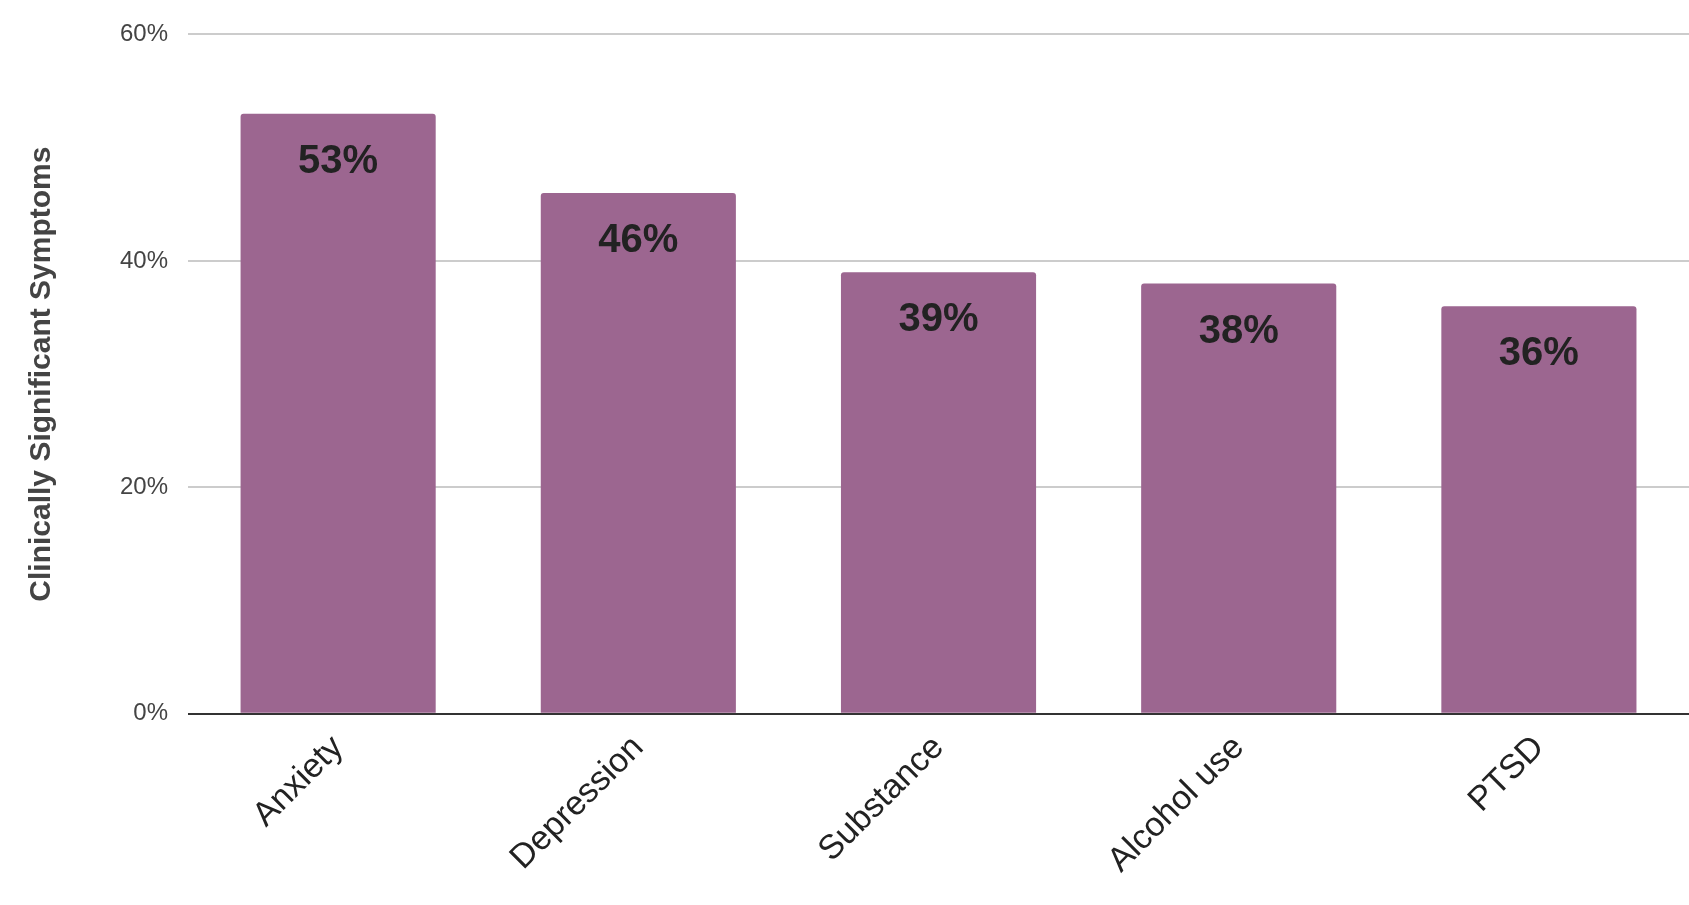  I want to click on data-label: 53%, so click(338, 158).